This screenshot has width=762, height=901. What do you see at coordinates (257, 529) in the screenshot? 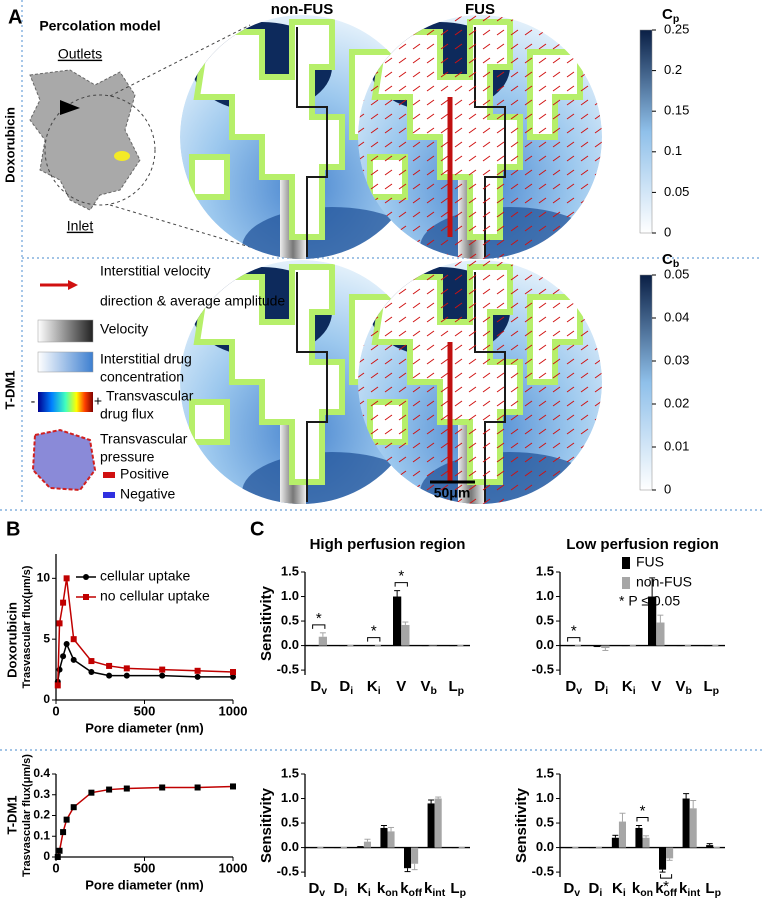
I see `panel-label: C` at bounding box center [257, 529].